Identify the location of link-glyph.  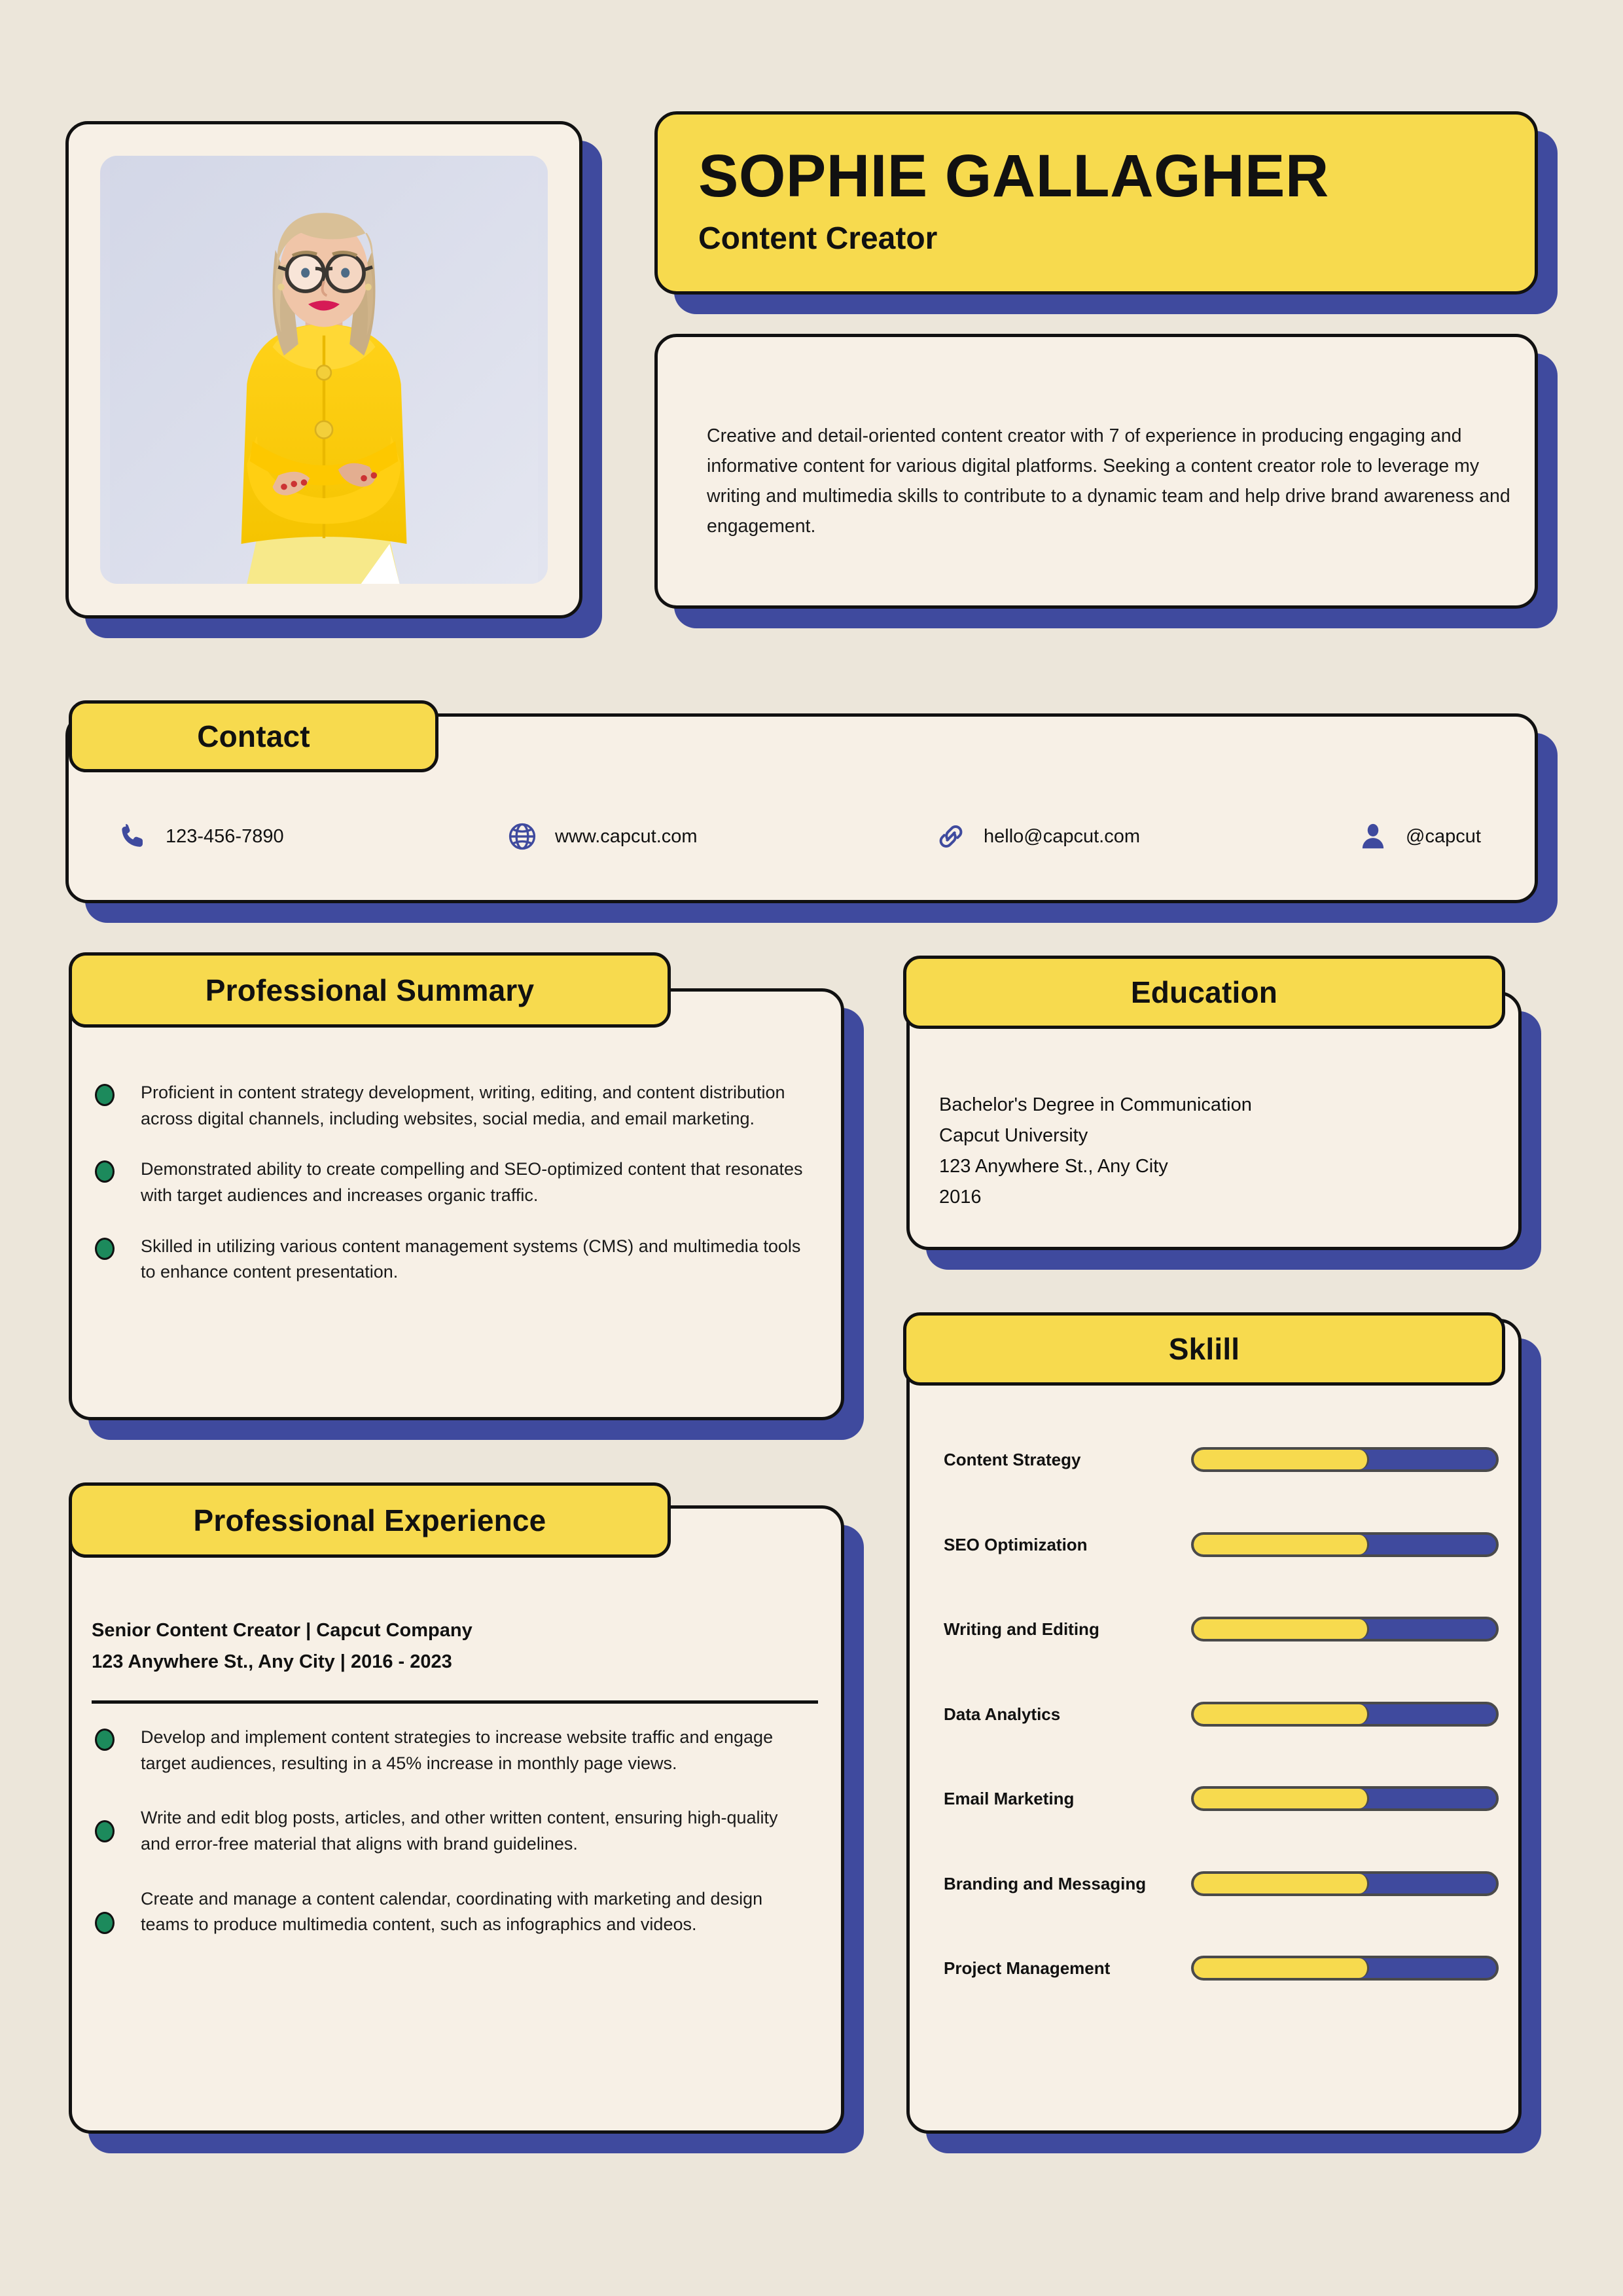
(951, 836).